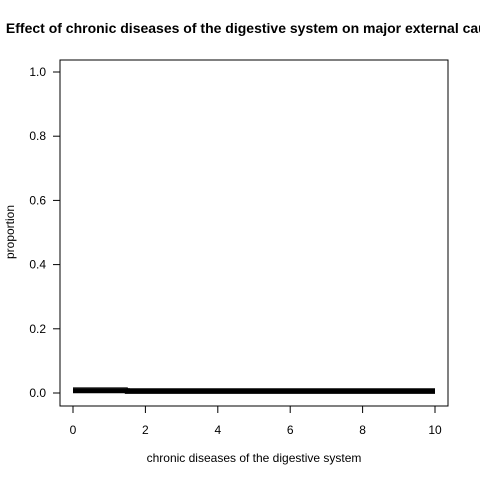  I want to click on y-tick-label: 0.8, so click(37, 136).